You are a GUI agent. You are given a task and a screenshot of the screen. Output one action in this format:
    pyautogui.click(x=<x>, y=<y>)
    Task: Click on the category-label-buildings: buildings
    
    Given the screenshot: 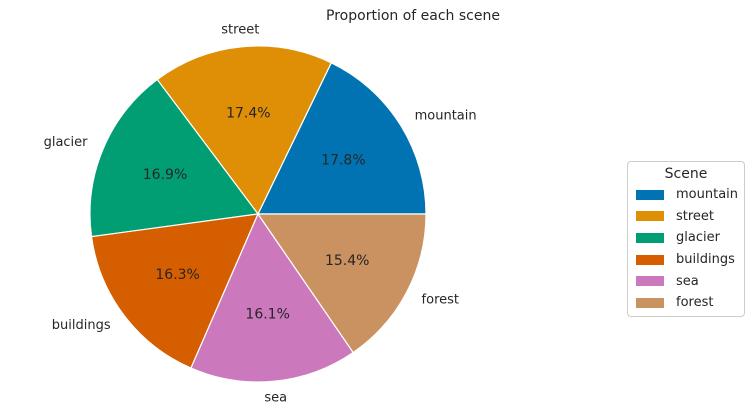 What is the action you would take?
    pyautogui.click(x=81, y=325)
    